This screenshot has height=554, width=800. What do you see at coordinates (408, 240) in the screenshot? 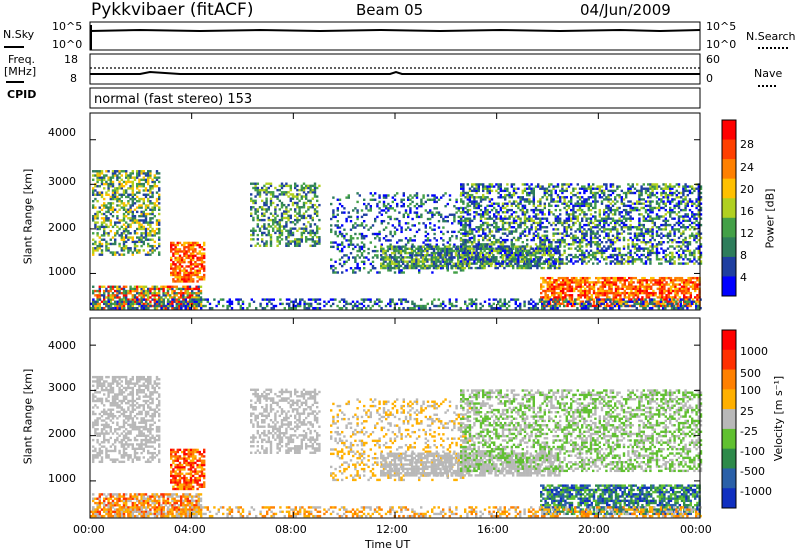
I see `power-cell-2059` at bounding box center [408, 240].